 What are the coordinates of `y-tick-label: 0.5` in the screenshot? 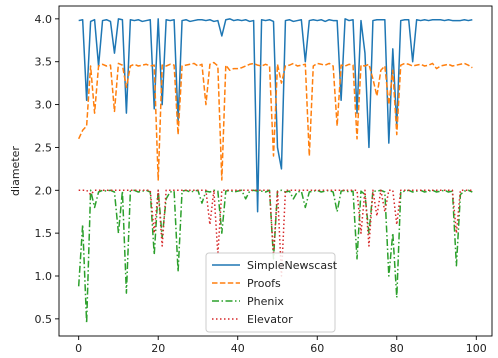 It's located at (44, 319).